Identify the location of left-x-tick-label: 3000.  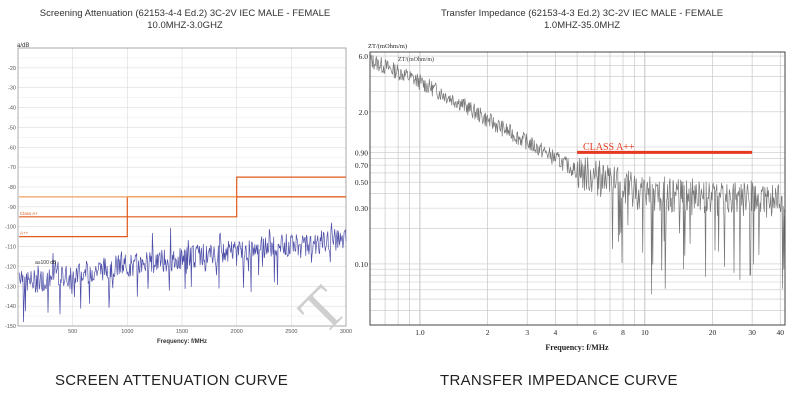
(346, 332).